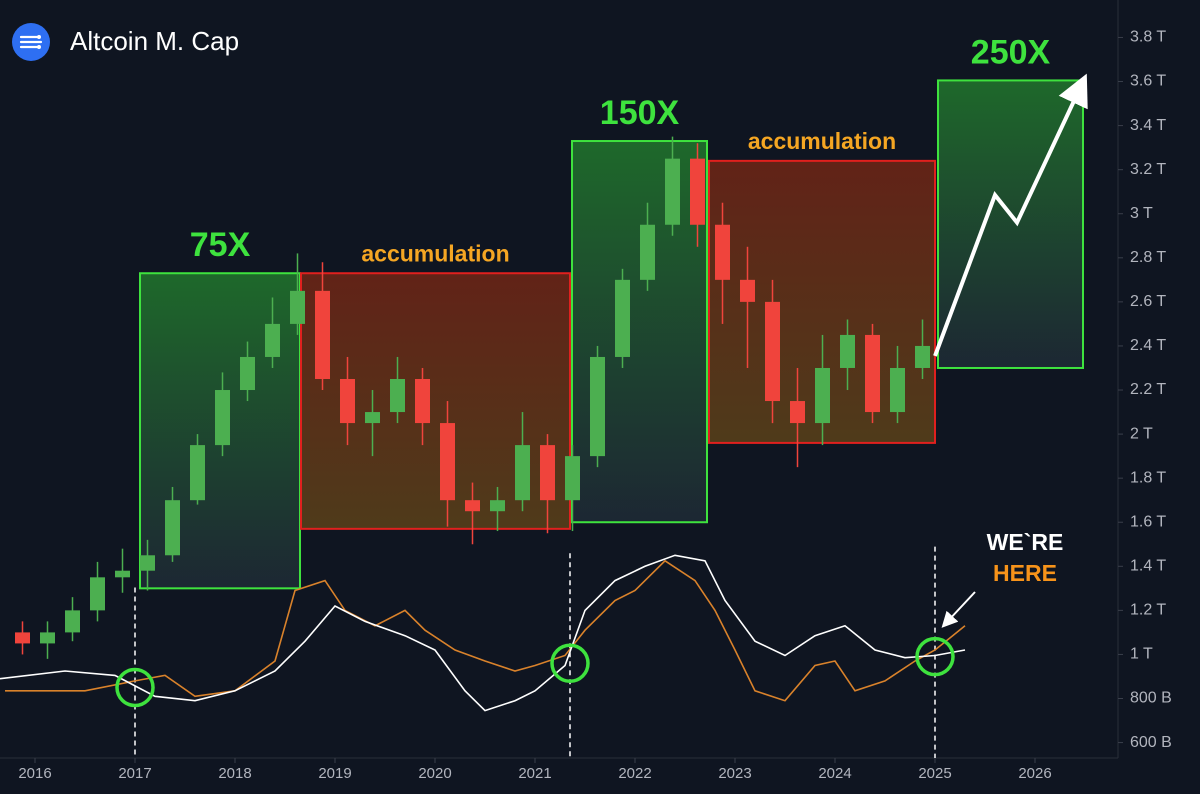 This screenshot has width=1200, height=794. Describe the element at coordinates (234, 773) in the screenshot. I see `x-tick-label: 2018` at that location.